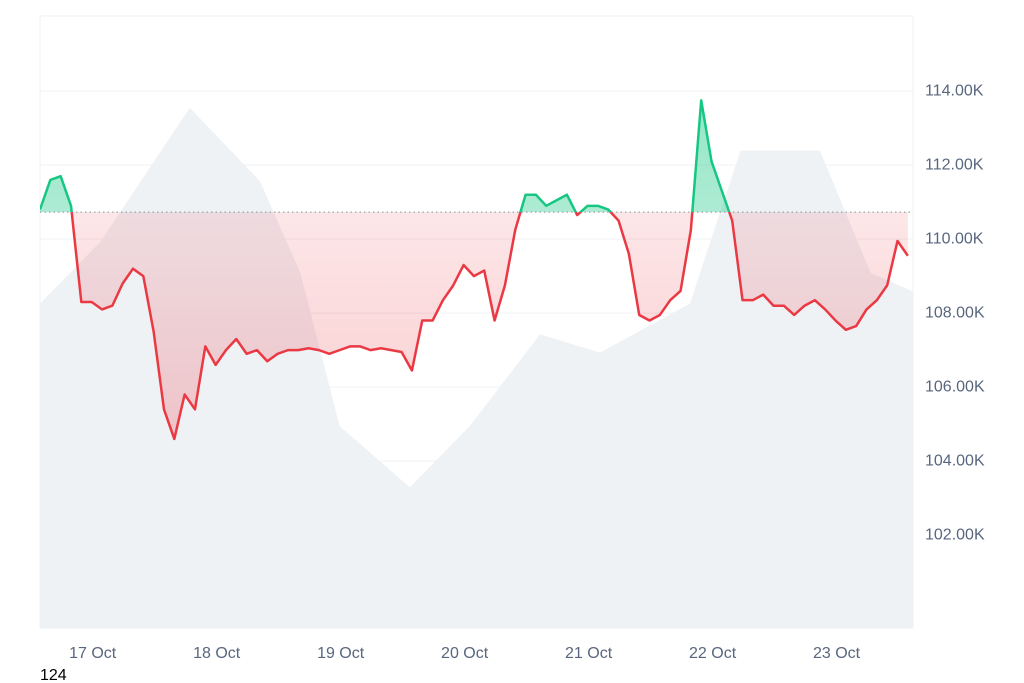 The image size is (1024, 683). What do you see at coordinates (53, 675) in the screenshot?
I see `footer-text: 124` at bounding box center [53, 675].